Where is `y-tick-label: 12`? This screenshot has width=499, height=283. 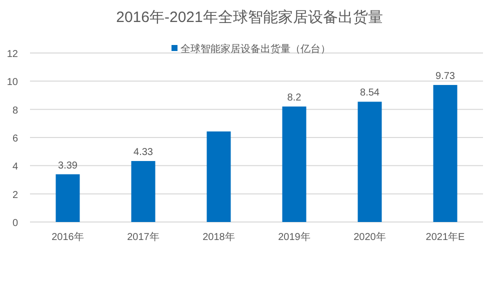 y-tick-label: 12 is located at coordinates (12, 54).